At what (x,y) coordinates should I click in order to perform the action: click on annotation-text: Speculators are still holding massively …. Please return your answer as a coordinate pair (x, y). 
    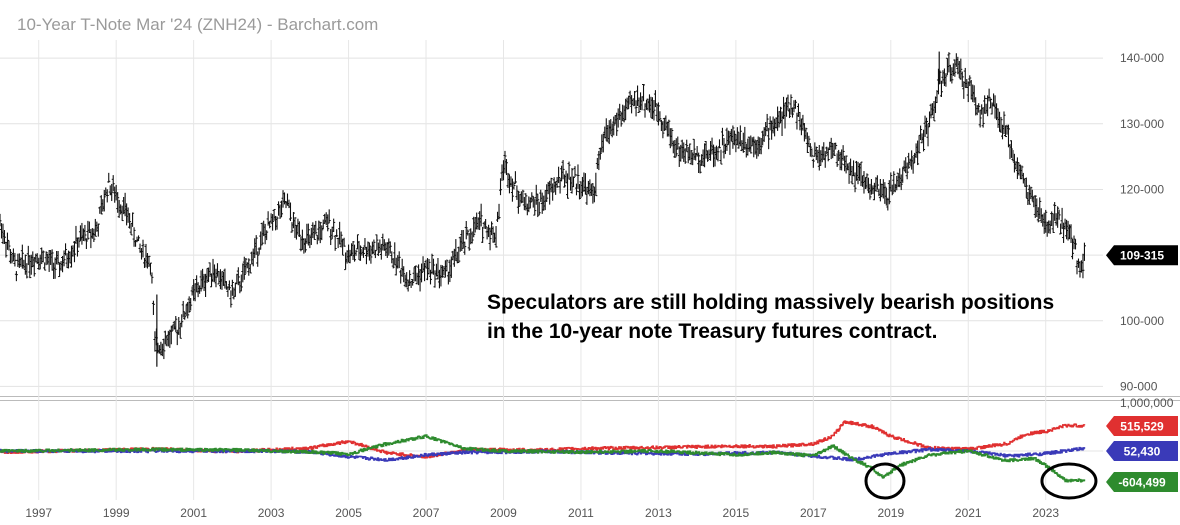
    Looking at the image, I should click on (817, 317).